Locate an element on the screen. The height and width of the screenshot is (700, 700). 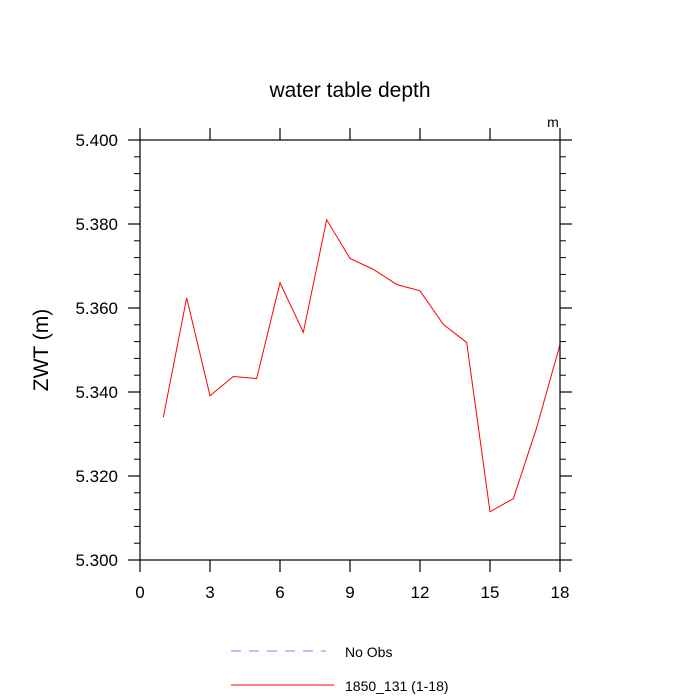
x-tick-label: 6 is located at coordinates (279, 592).